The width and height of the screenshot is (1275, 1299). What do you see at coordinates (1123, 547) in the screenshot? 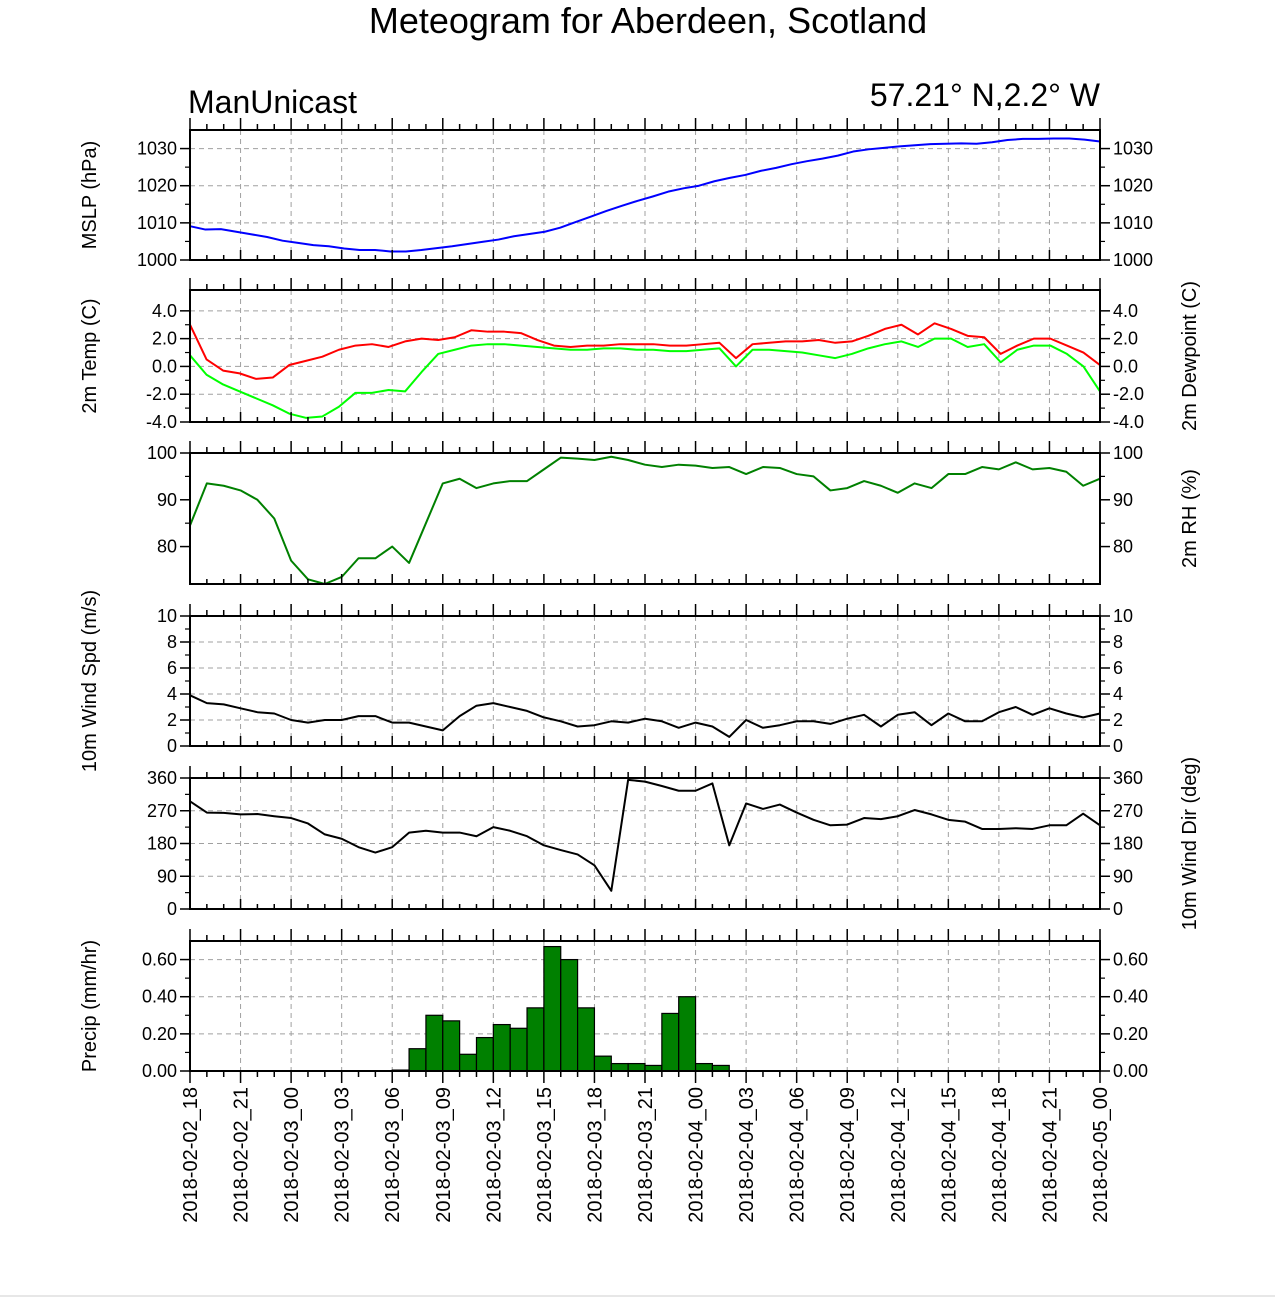
I see `y-tick-label-right: 80` at bounding box center [1123, 547].